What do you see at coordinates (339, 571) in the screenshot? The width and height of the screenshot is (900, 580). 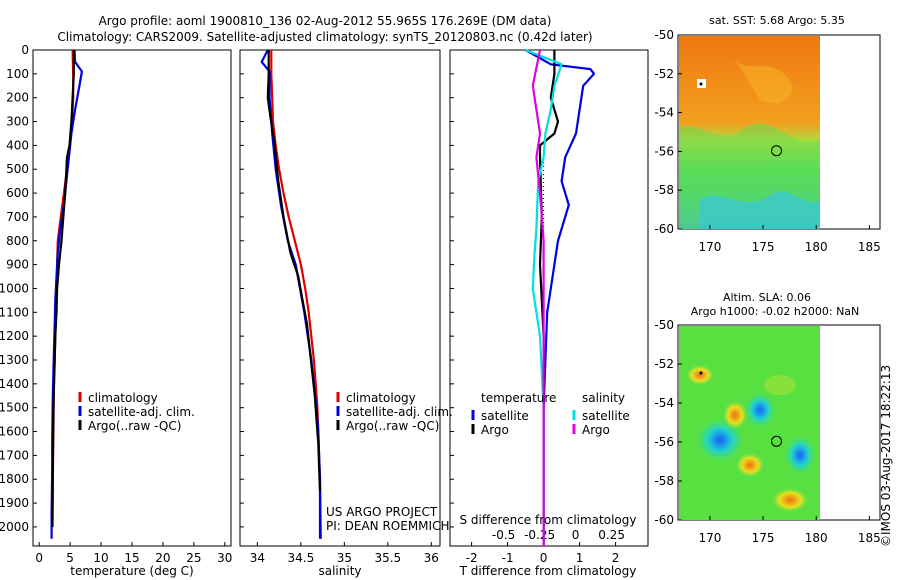 I see `salinity-x-label: salinity` at bounding box center [339, 571].